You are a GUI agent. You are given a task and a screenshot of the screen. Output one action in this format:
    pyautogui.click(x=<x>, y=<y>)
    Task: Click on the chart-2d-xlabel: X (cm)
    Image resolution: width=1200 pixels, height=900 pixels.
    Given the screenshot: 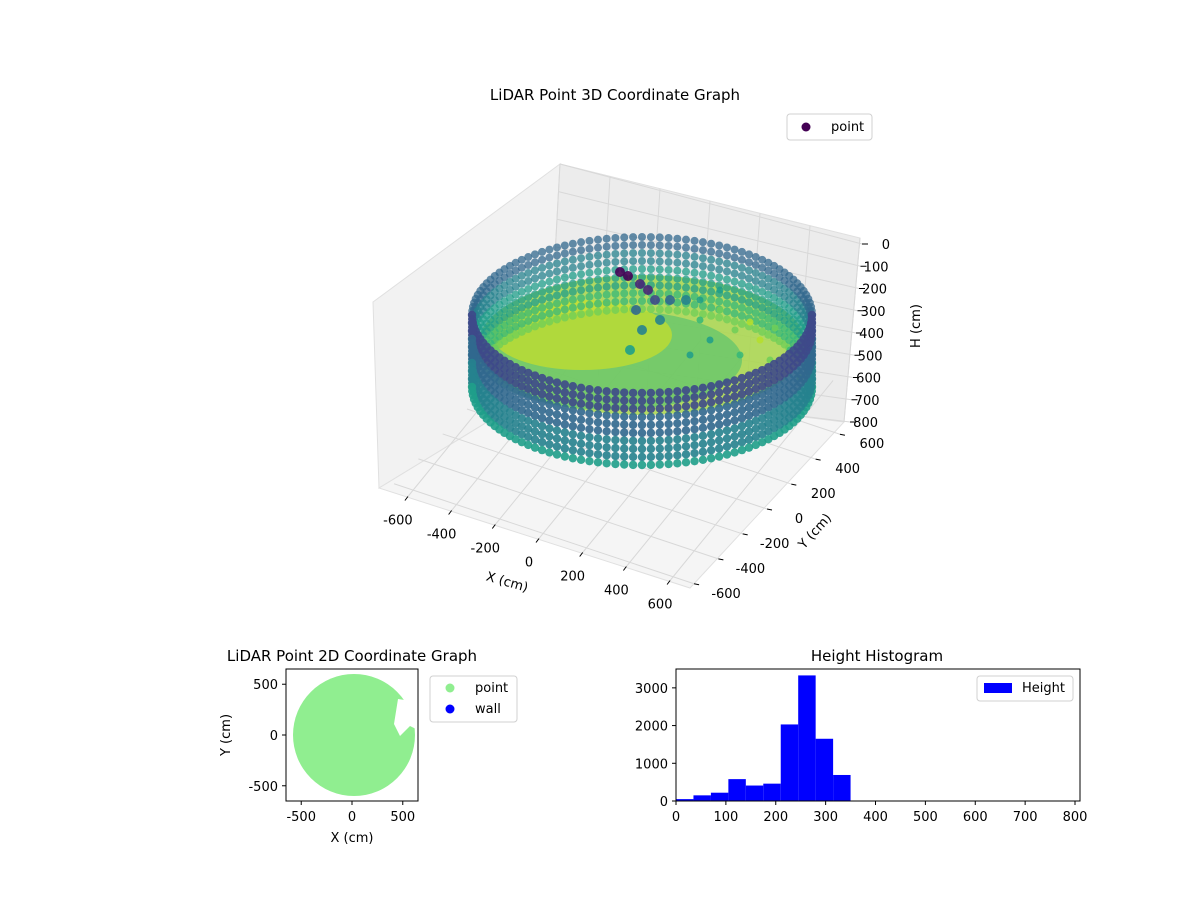 What is the action you would take?
    pyautogui.click(x=352, y=838)
    